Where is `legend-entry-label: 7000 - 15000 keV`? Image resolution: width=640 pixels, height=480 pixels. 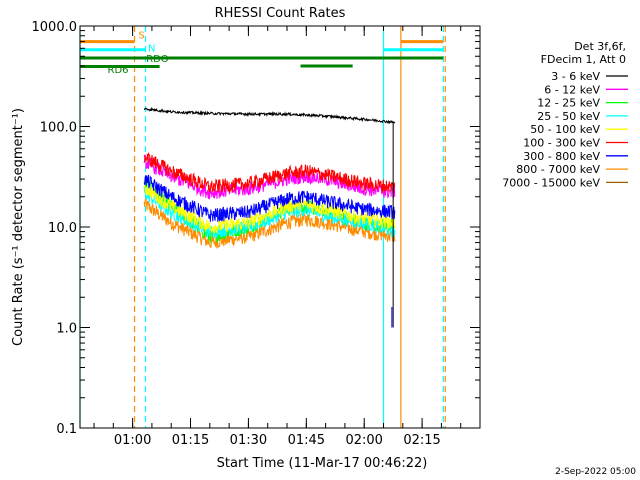
legend-entry-label: 7000 - 15000 keV is located at coordinates (551, 182).